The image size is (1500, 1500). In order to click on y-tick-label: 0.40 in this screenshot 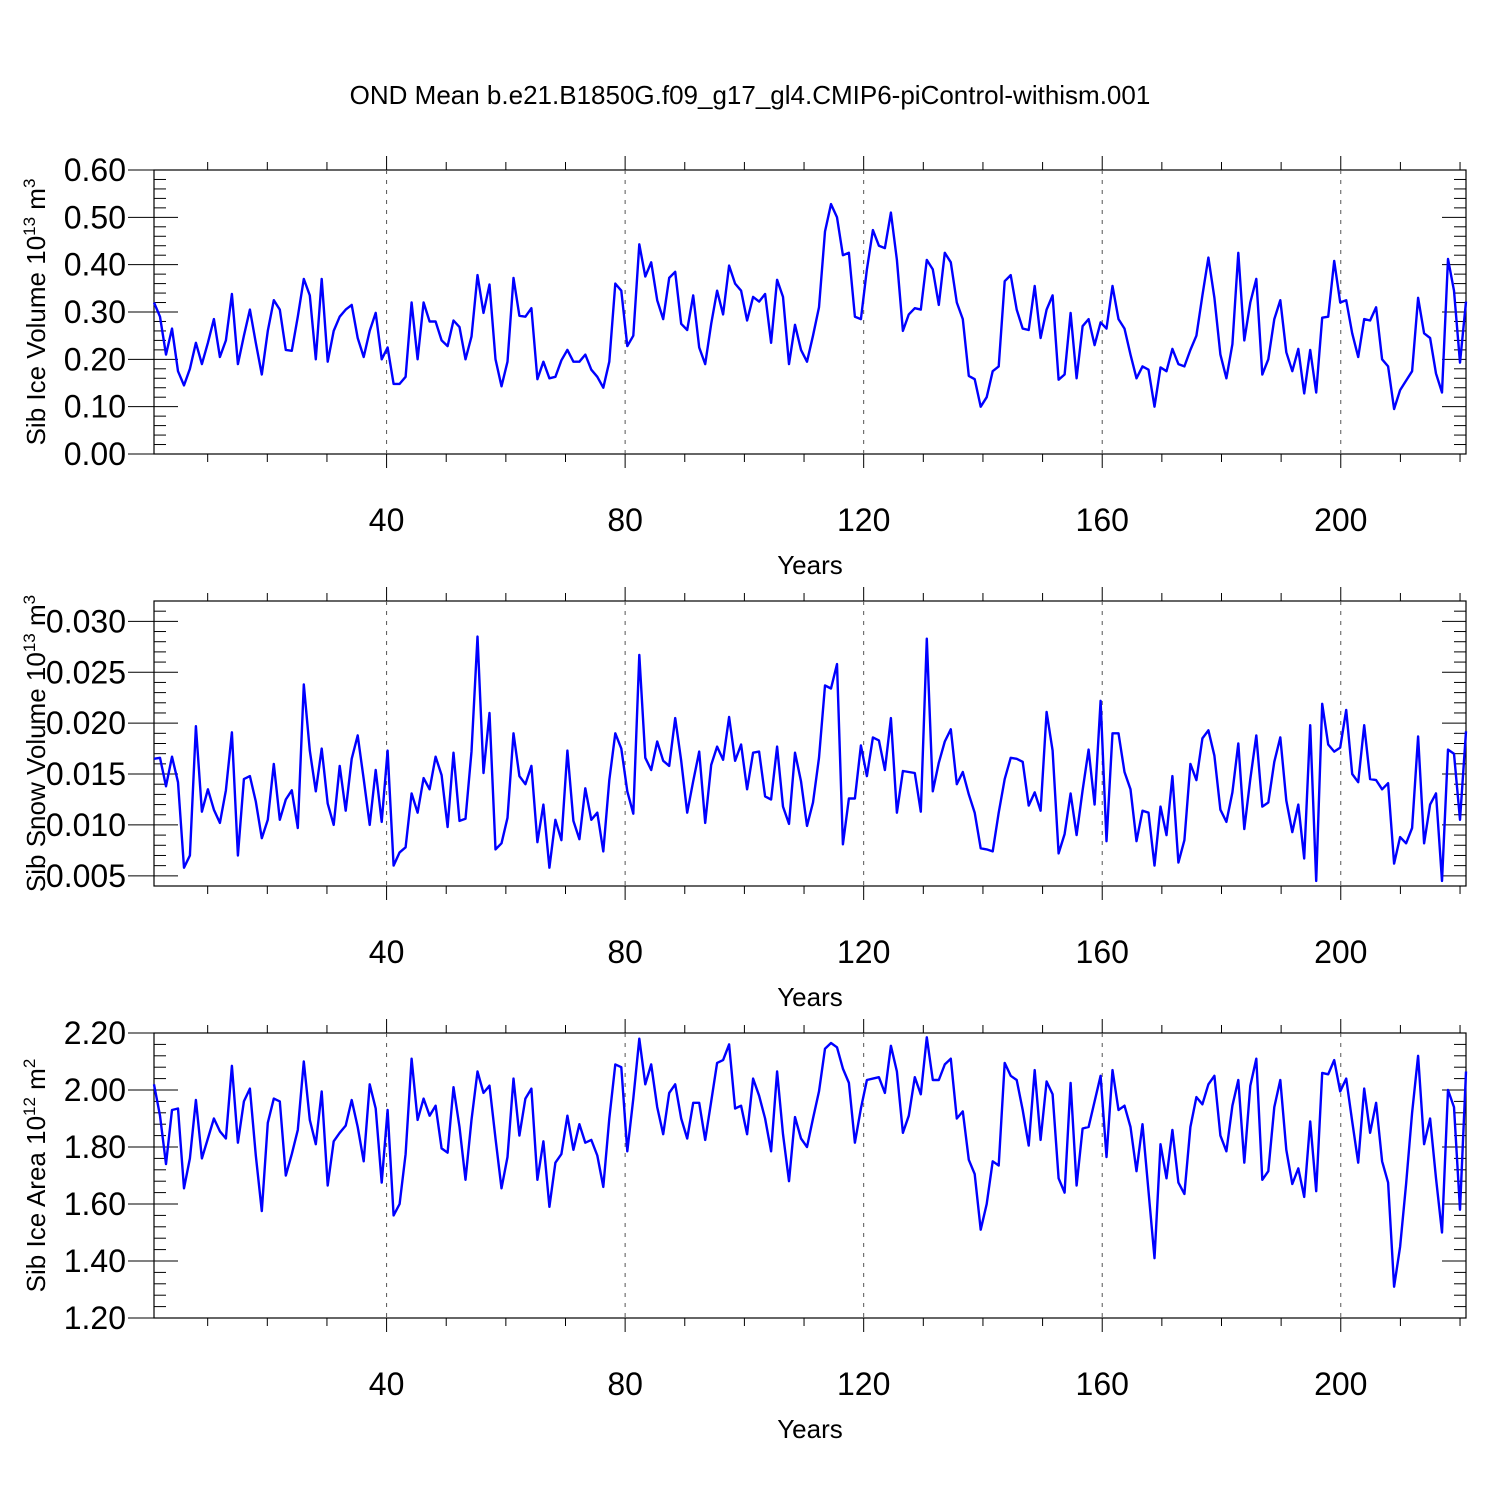, I will do `click(95, 265)`.